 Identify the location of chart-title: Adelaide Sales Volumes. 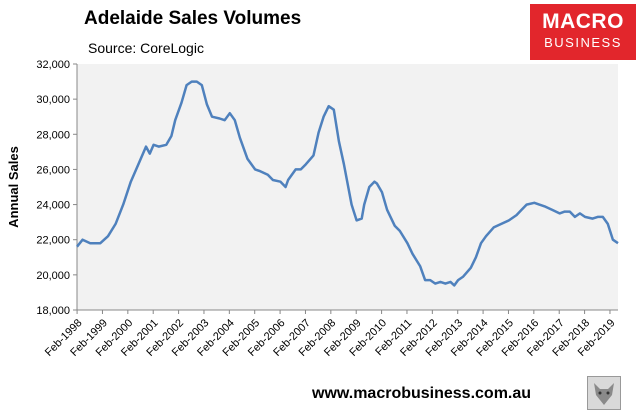
(193, 18).